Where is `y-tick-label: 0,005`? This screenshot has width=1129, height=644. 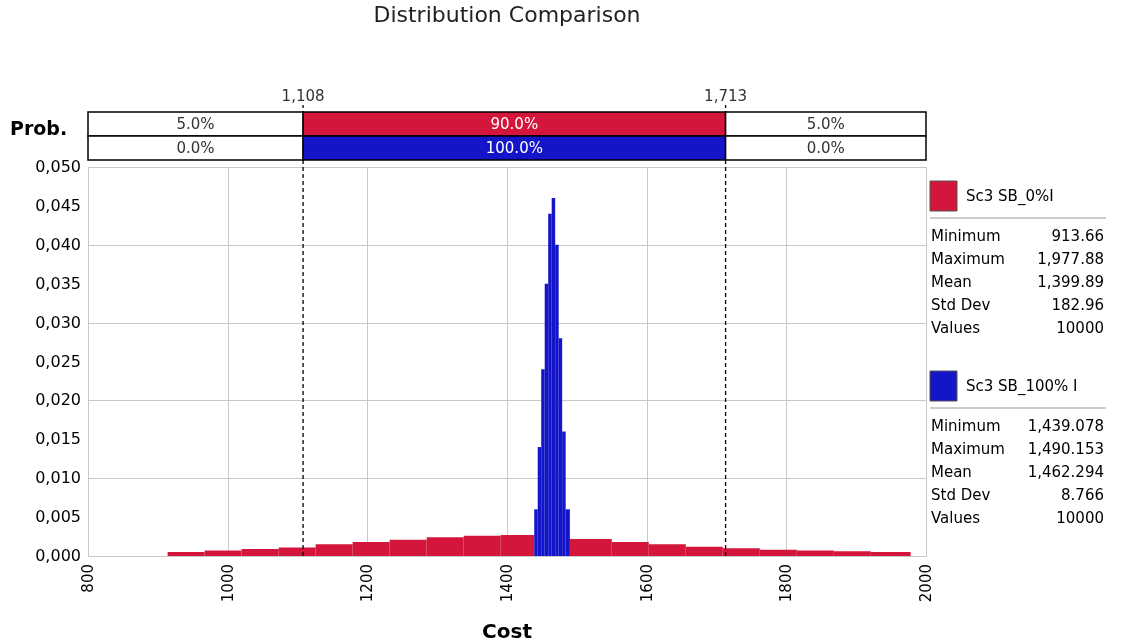 y-tick-label: 0,005 is located at coordinates (58, 517).